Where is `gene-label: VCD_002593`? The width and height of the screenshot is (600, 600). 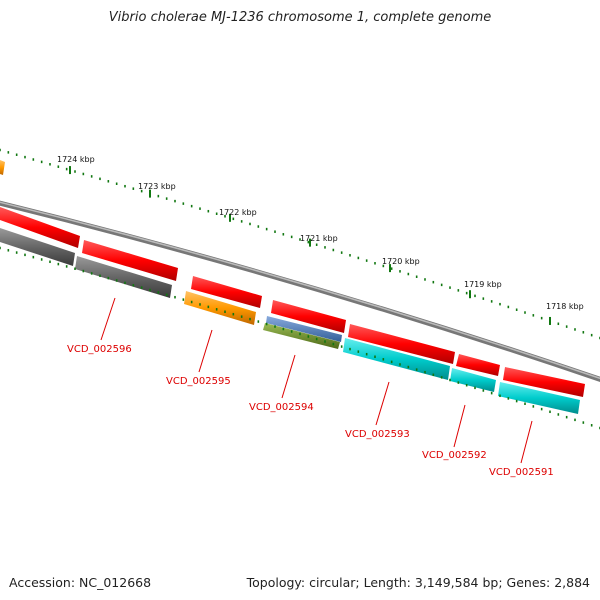
gene-label: VCD_002593 is located at coordinates (377, 434).